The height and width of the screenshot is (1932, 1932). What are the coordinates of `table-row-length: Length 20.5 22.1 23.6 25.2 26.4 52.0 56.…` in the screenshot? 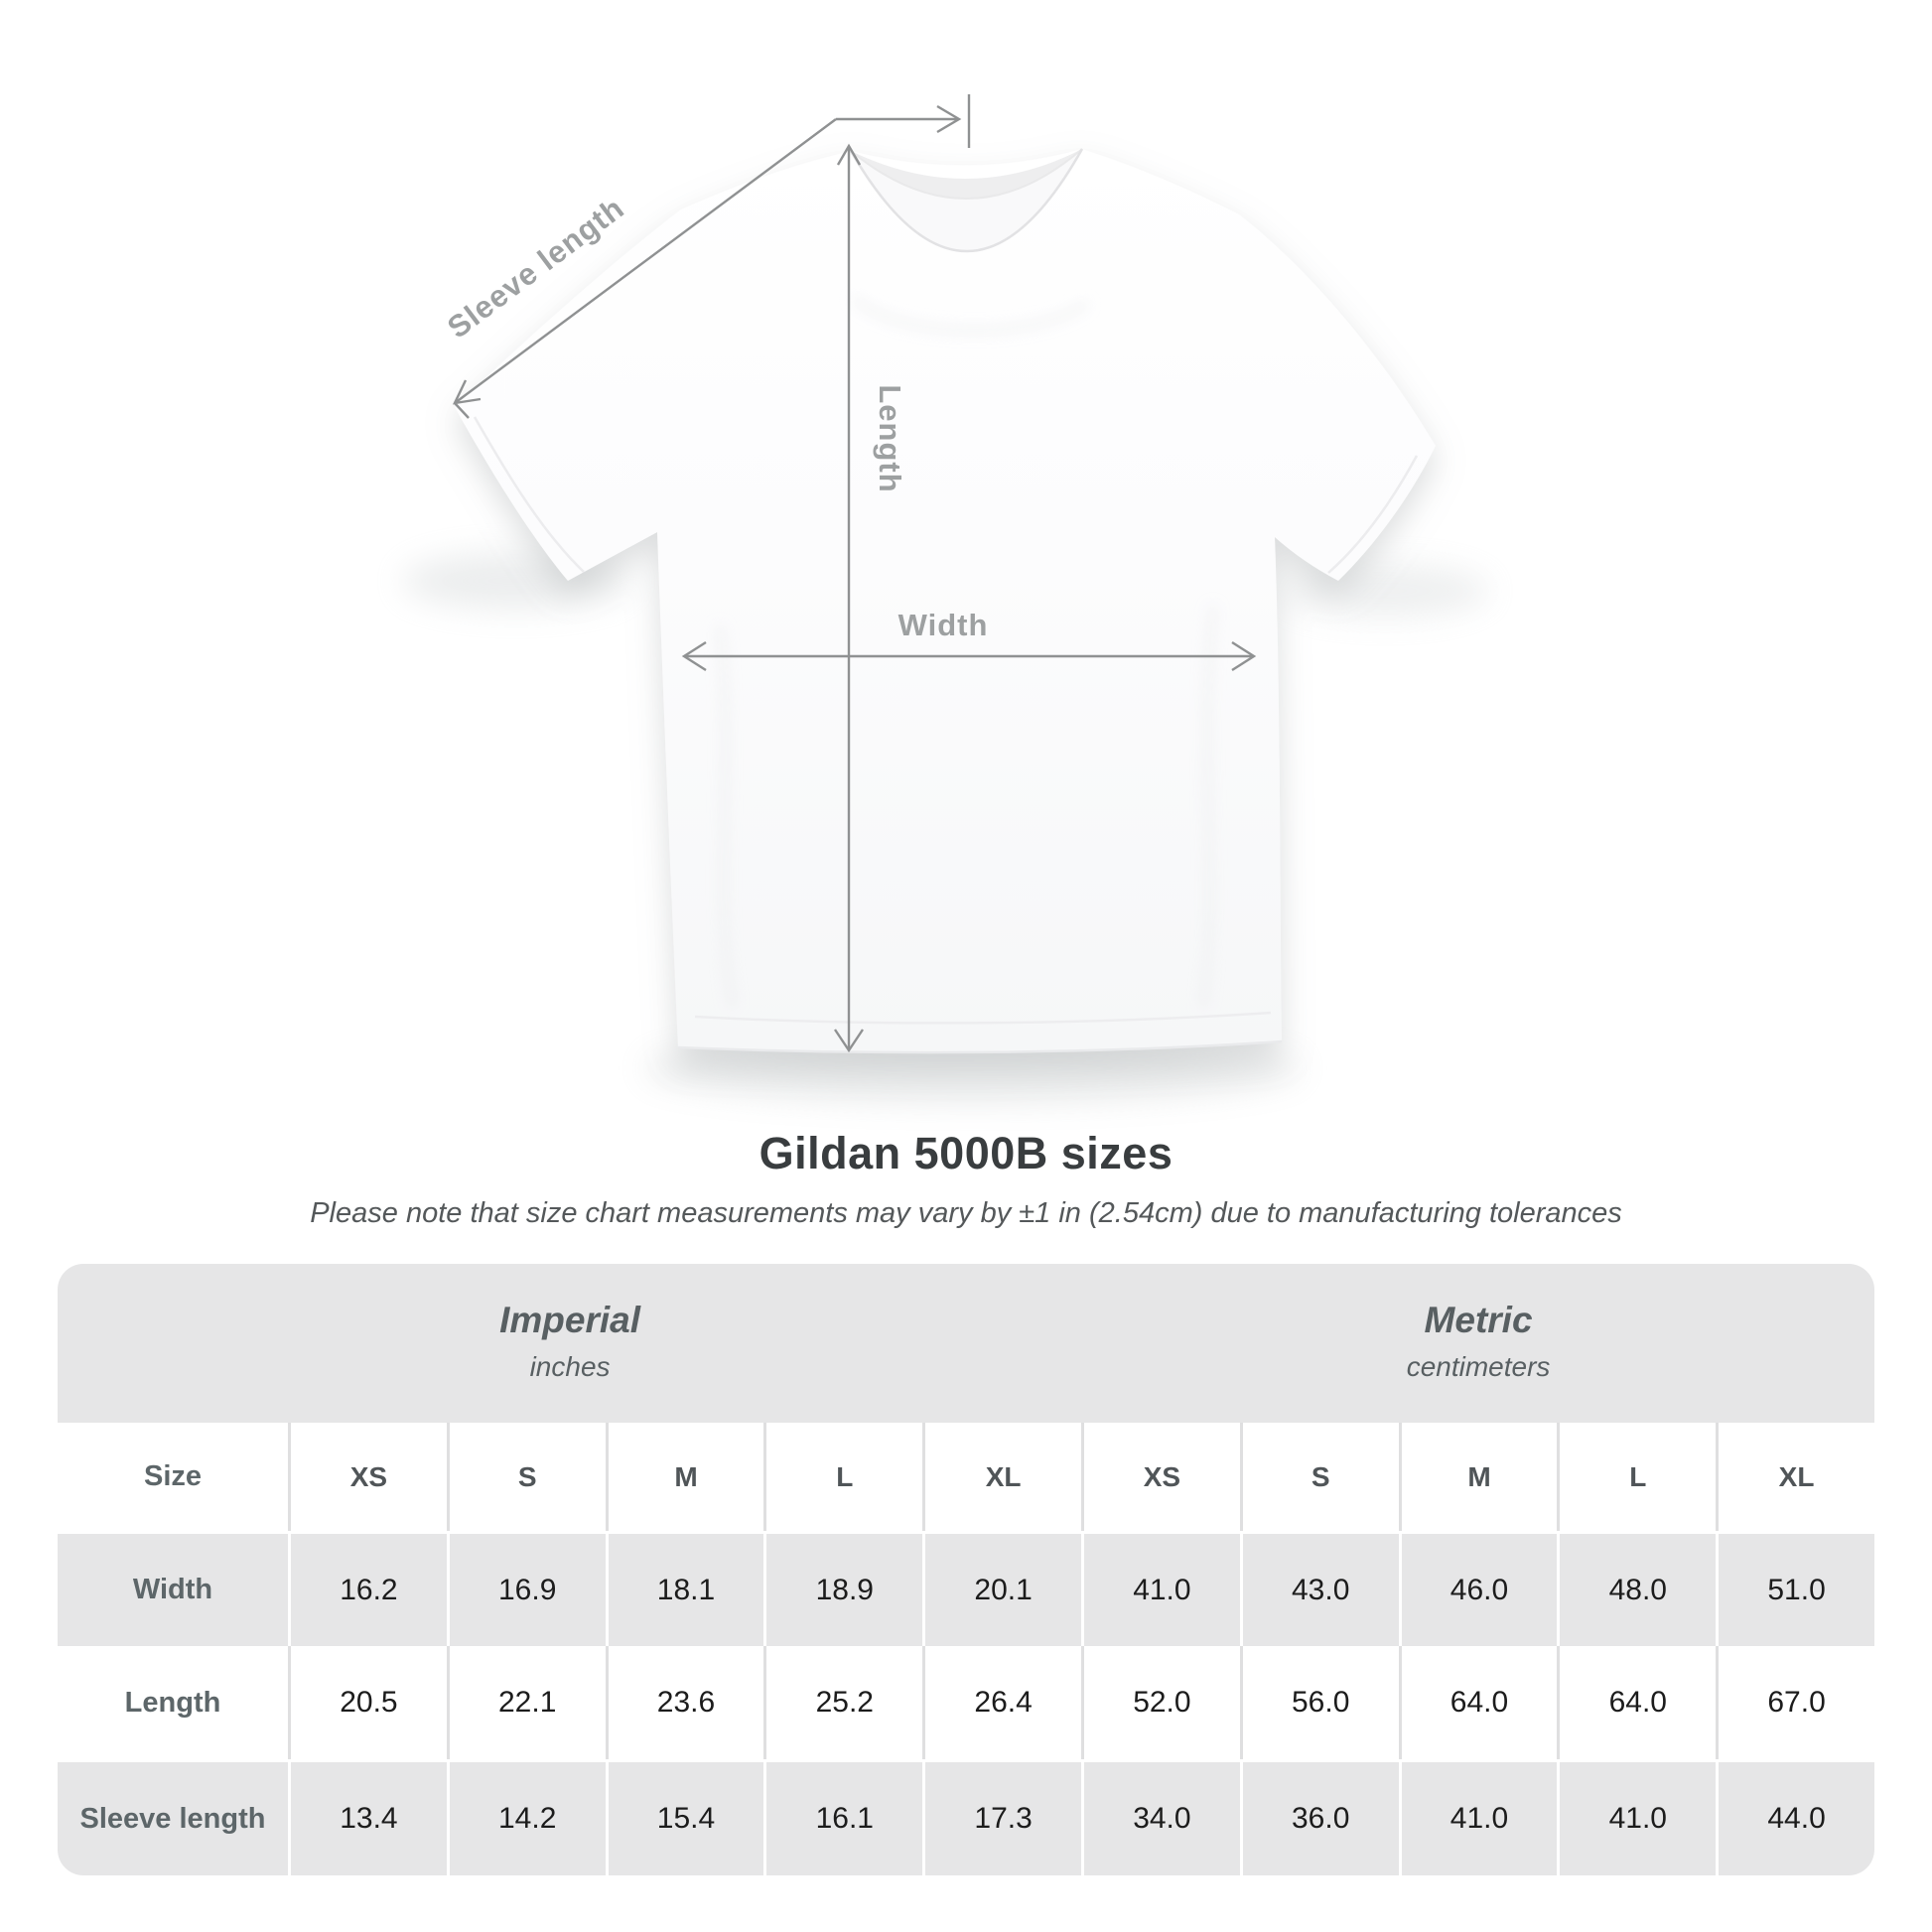 It's located at (966, 1703).